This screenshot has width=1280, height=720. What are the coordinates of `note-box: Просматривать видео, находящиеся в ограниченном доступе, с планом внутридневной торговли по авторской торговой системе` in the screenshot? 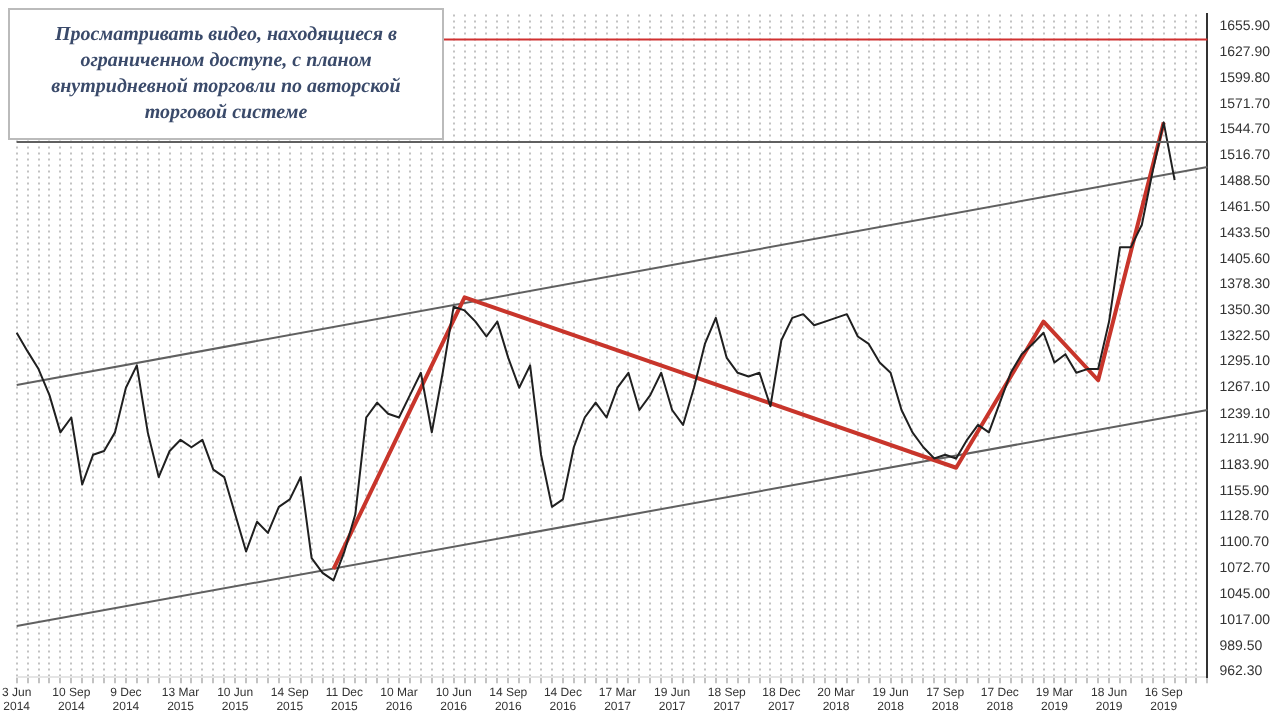 It's located at (226, 74).